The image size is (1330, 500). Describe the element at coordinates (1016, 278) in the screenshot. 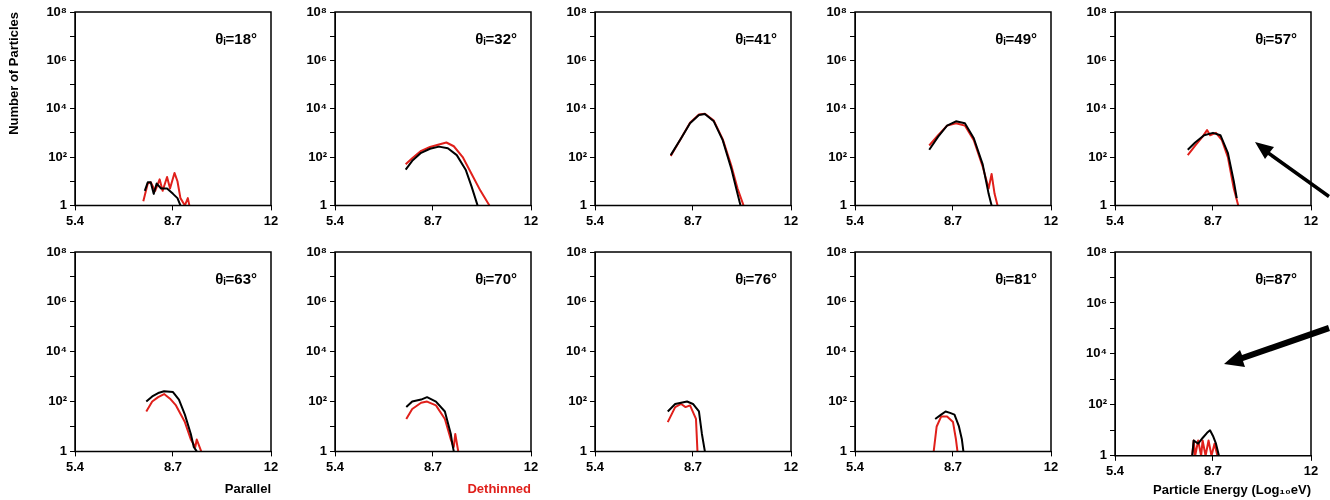

I see `annotation: θᵢ=81°` at that location.